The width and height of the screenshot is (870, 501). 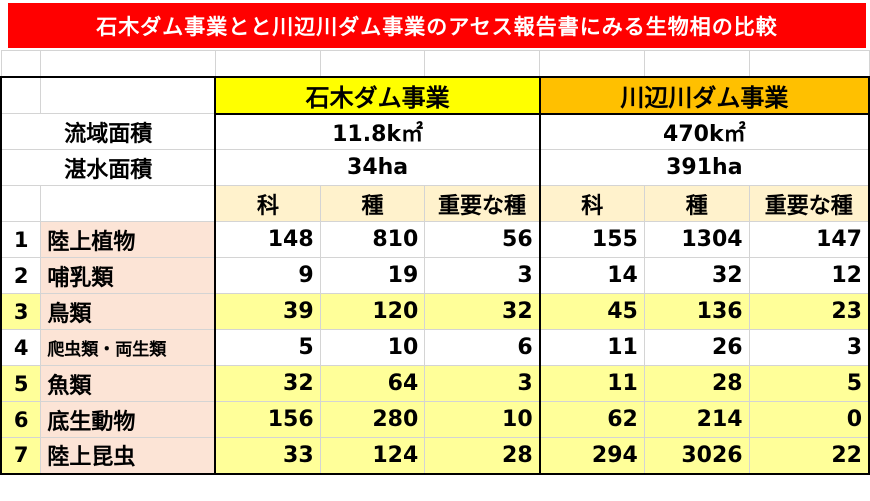 I want to click on row-number: 7, so click(x=21, y=456).